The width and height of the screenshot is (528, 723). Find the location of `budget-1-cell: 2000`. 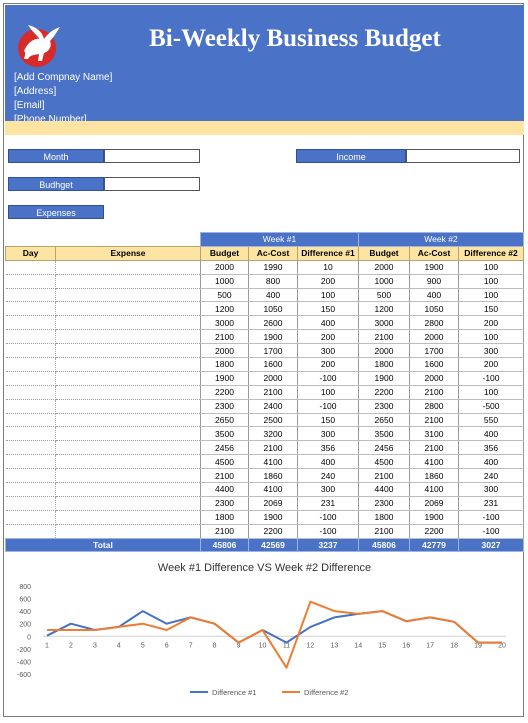

budget-1-cell: 2000 is located at coordinates (224, 267).